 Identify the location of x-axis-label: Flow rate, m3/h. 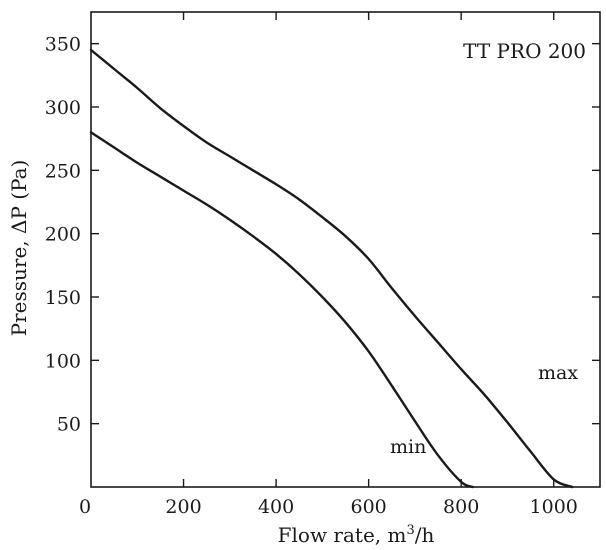
(356, 535).